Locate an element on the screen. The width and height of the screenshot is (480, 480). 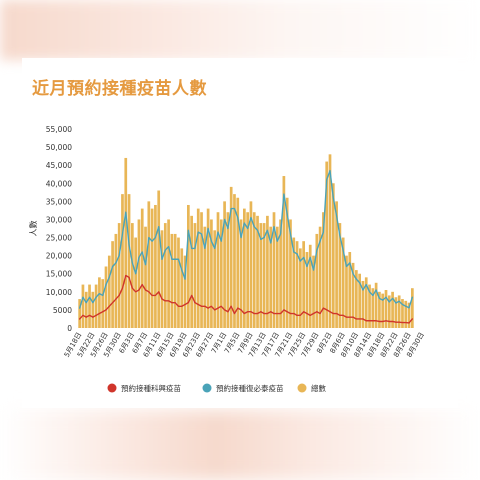
y-axis-label: 人數 is located at coordinates (33, 229).